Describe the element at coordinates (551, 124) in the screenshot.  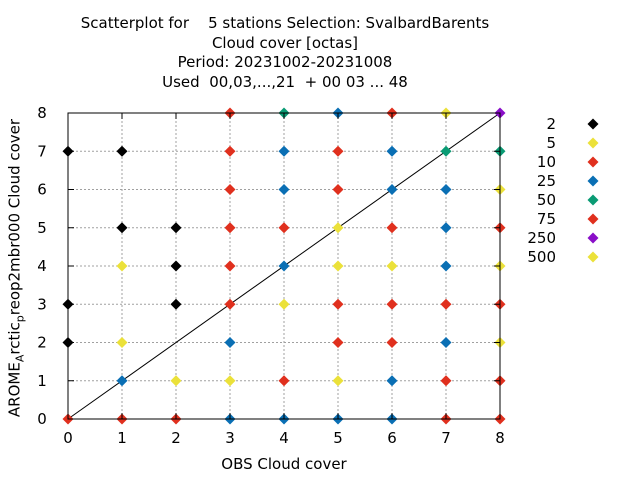
I see `legend-label: 2` at that location.